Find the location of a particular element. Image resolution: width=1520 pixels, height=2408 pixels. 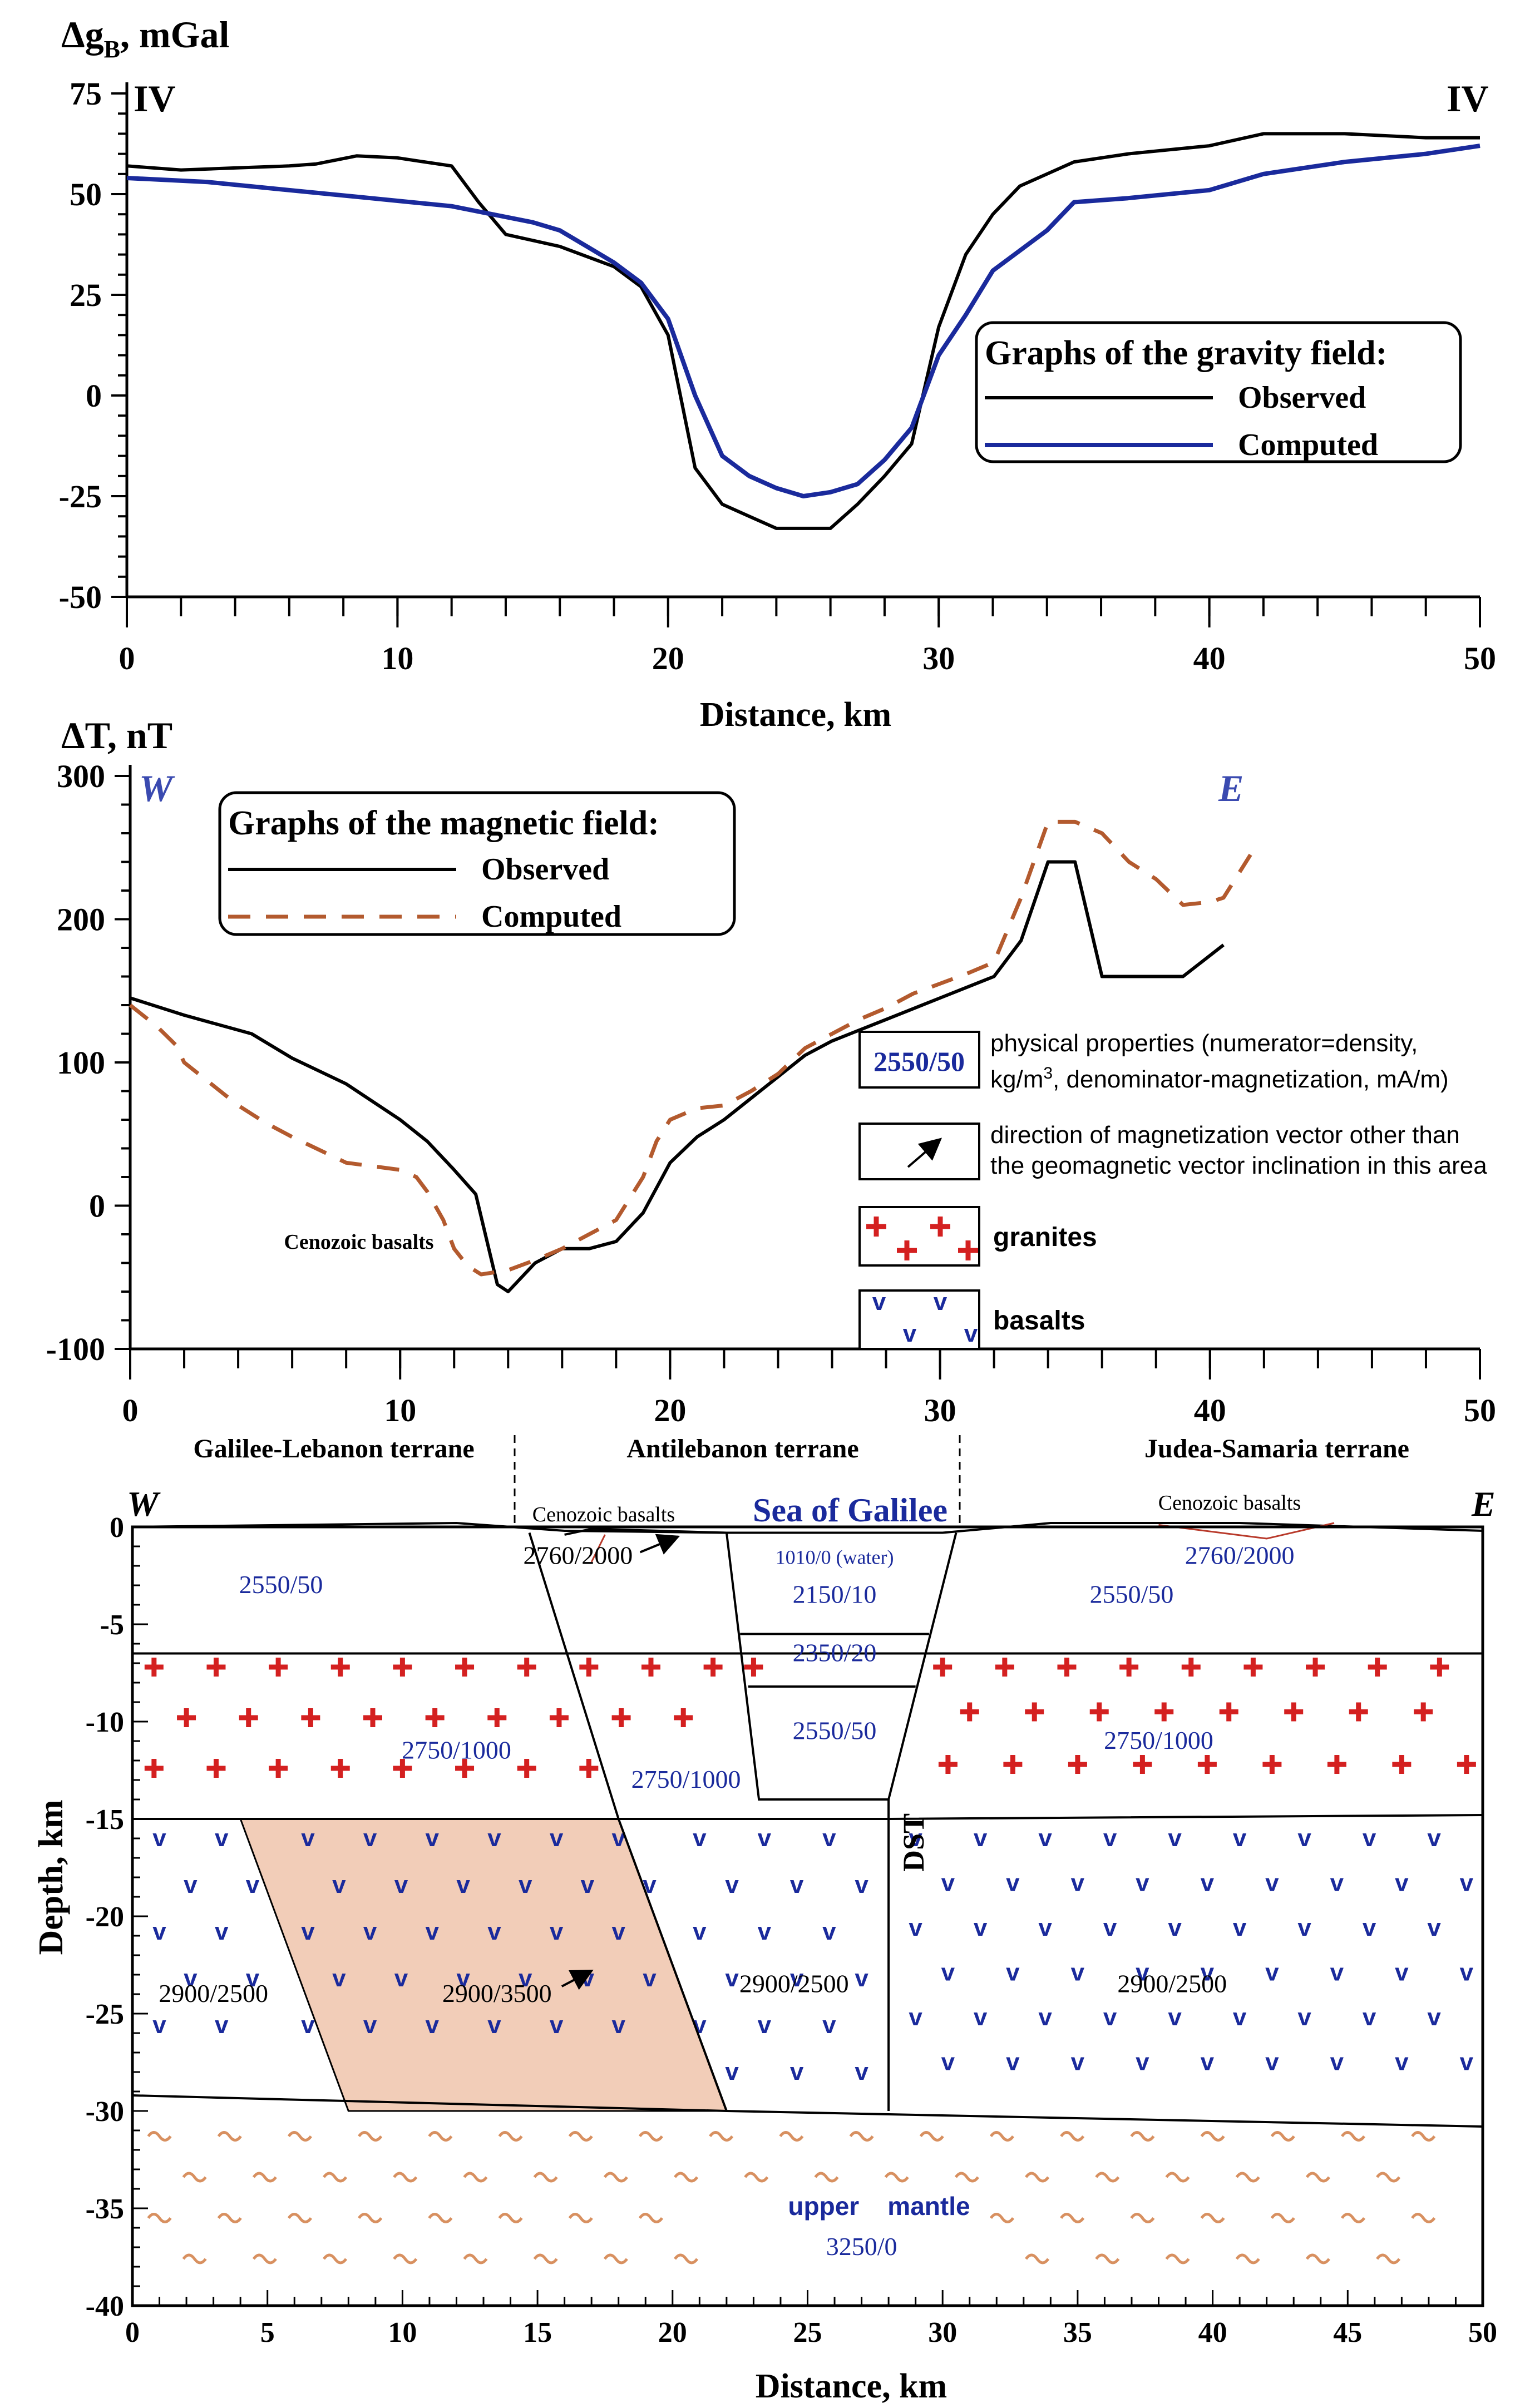

section-x-tick-label: 30 is located at coordinates (942, 2332).